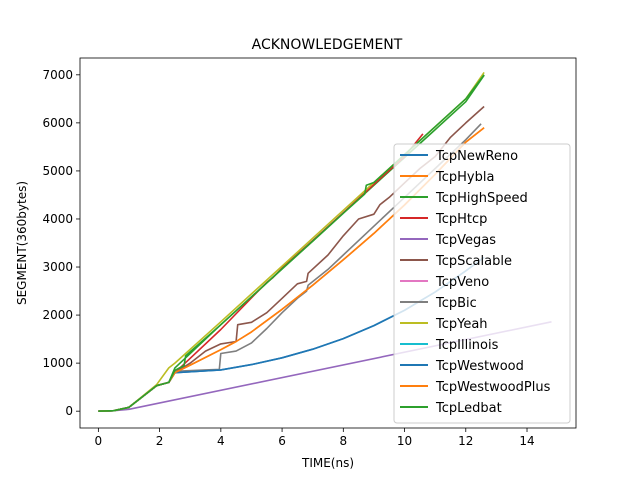 This screenshot has height=480, width=640. I want to click on legend-label-tcpwestwoodplus: TcpWestwoodPlus, so click(493, 387).